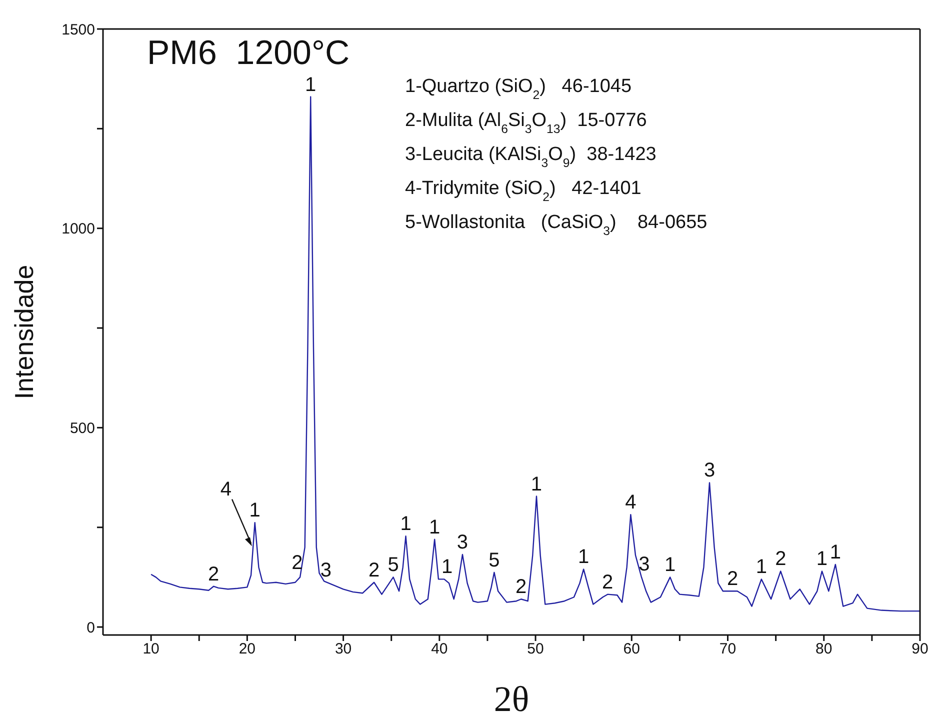 This screenshot has width=937, height=713. I want to click on annotation: 2-Mulita (Al$_{6}$Si$_{3}$O$_{13}$) 15-0776, so click(526, 123).